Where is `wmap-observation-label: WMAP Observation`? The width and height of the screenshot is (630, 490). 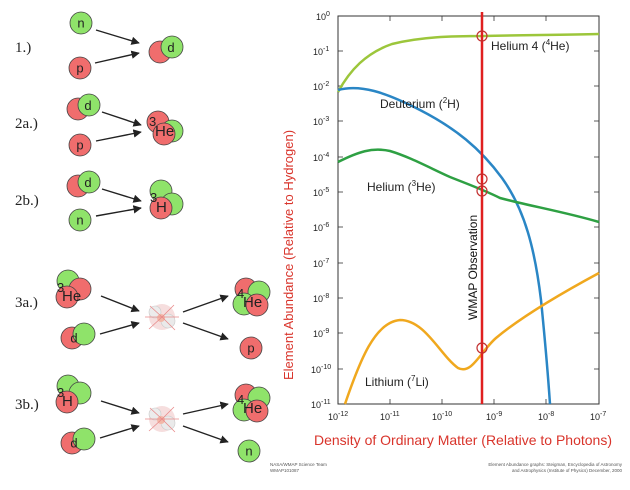
wmap-observation-label: WMAP Observation is located at coordinates (473, 267).